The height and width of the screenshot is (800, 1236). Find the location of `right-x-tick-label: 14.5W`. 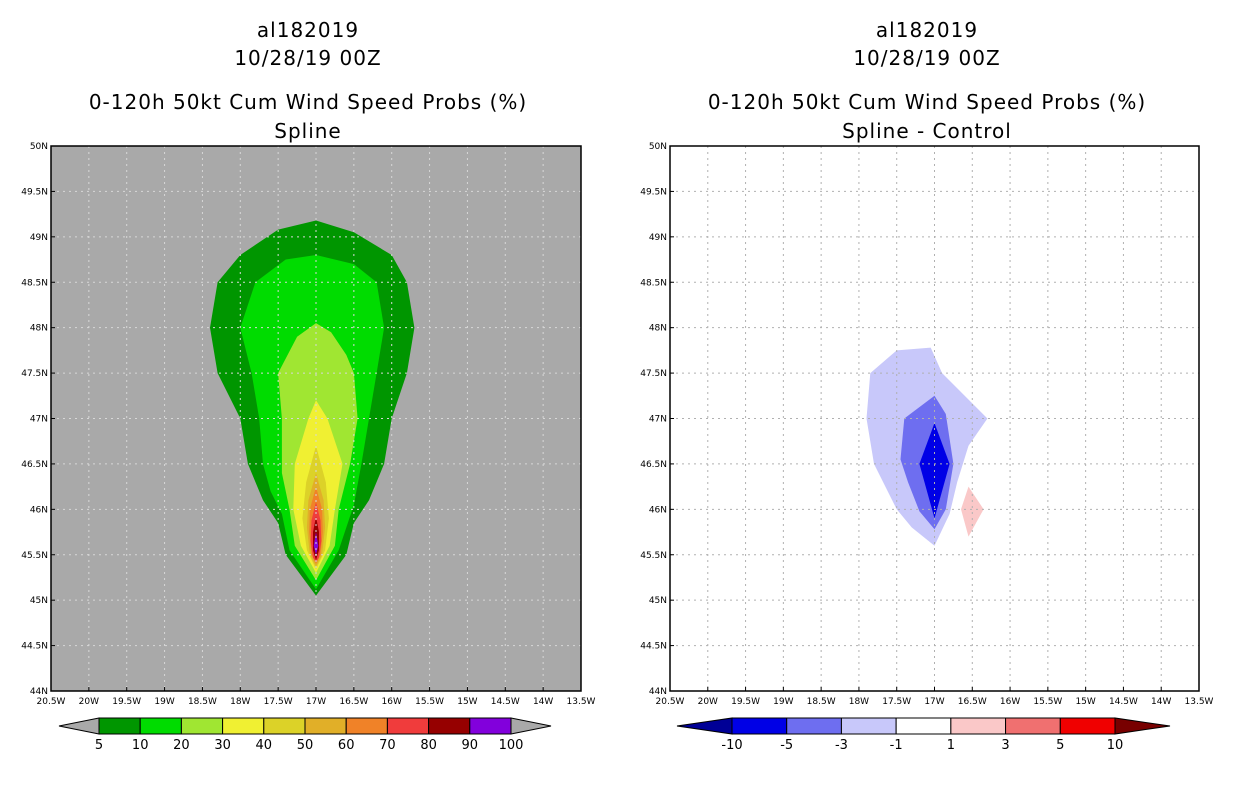

right-x-tick-label: 14.5W is located at coordinates (1123, 702).